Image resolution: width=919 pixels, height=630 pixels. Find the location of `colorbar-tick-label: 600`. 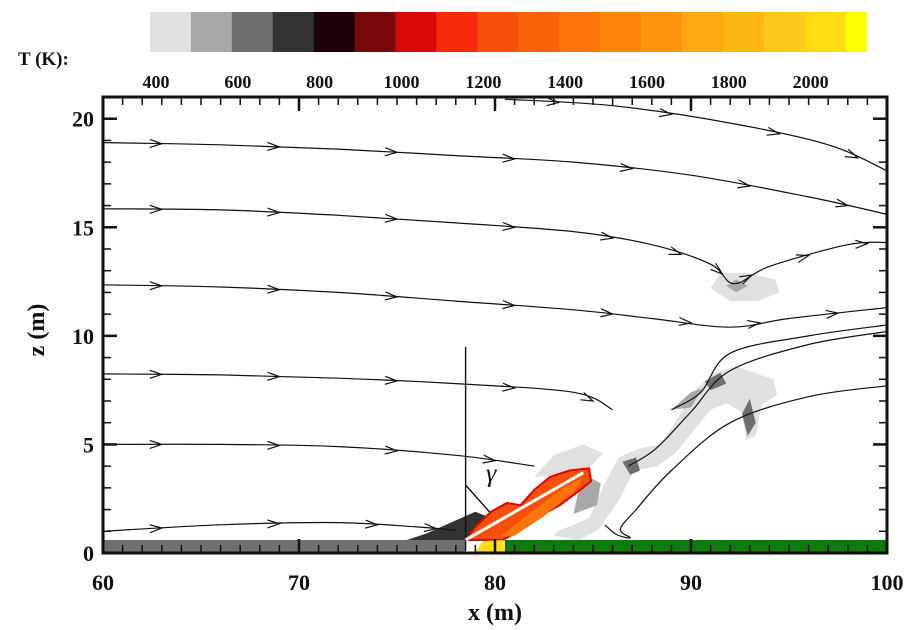

colorbar-tick-label: 600 is located at coordinates (237, 82).